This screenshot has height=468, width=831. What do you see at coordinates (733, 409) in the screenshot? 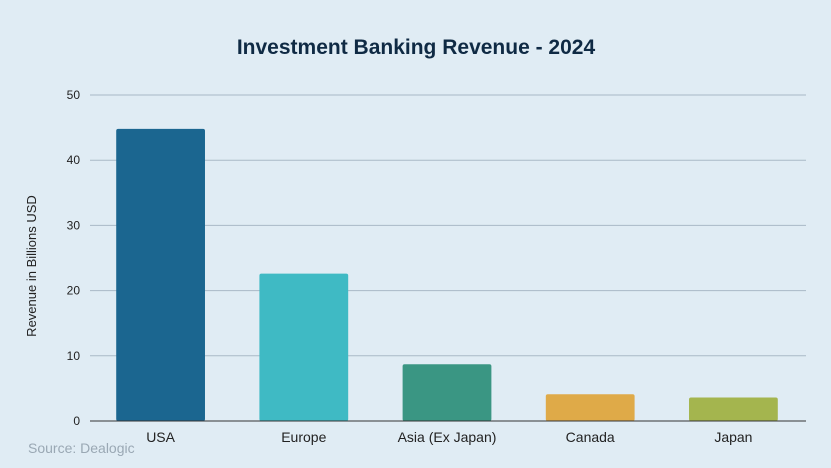
I see `bar-japan` at bounding box center [733, 409].